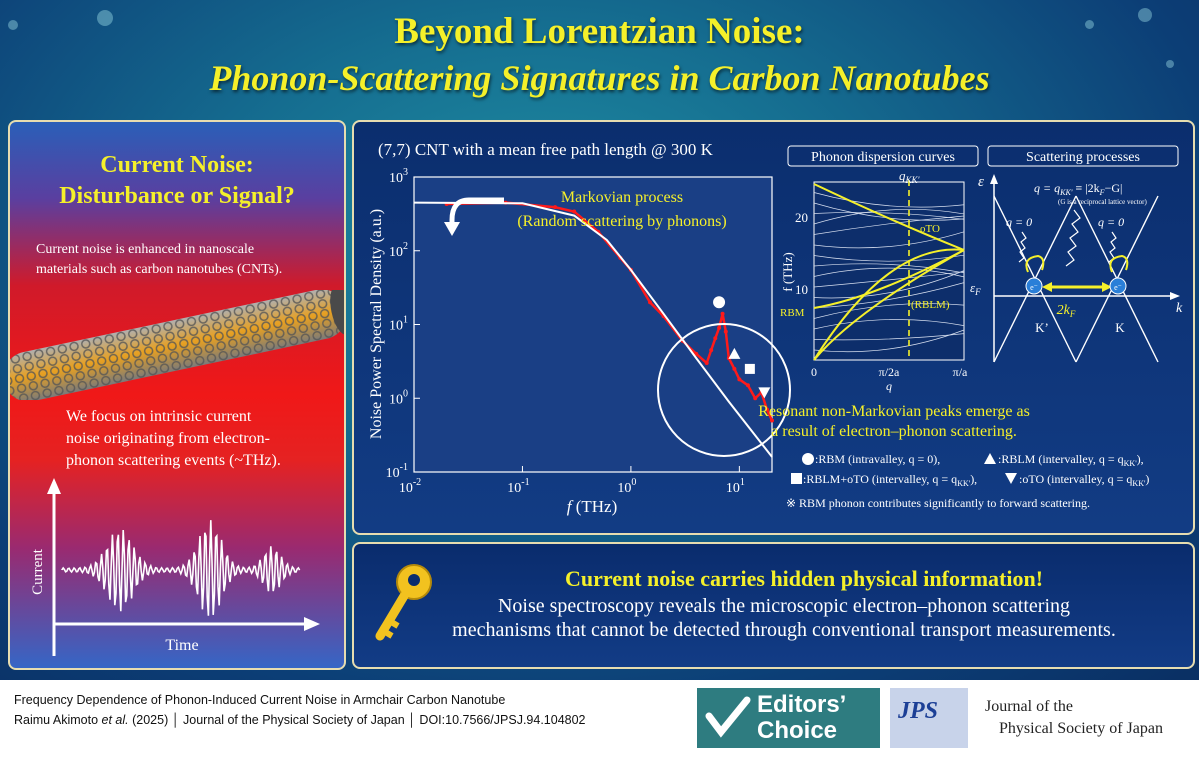  I want to click on oto-peak-marker, so click(764, 393).